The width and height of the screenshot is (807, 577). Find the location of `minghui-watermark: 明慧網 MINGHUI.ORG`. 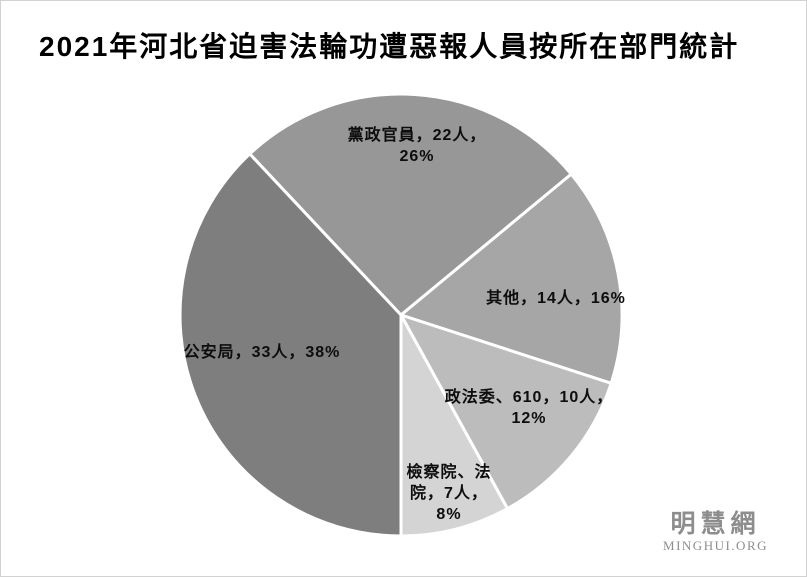

minghui-watermark: 明慧網 MINGHUI.ORG is located at coordinates (715, 532).